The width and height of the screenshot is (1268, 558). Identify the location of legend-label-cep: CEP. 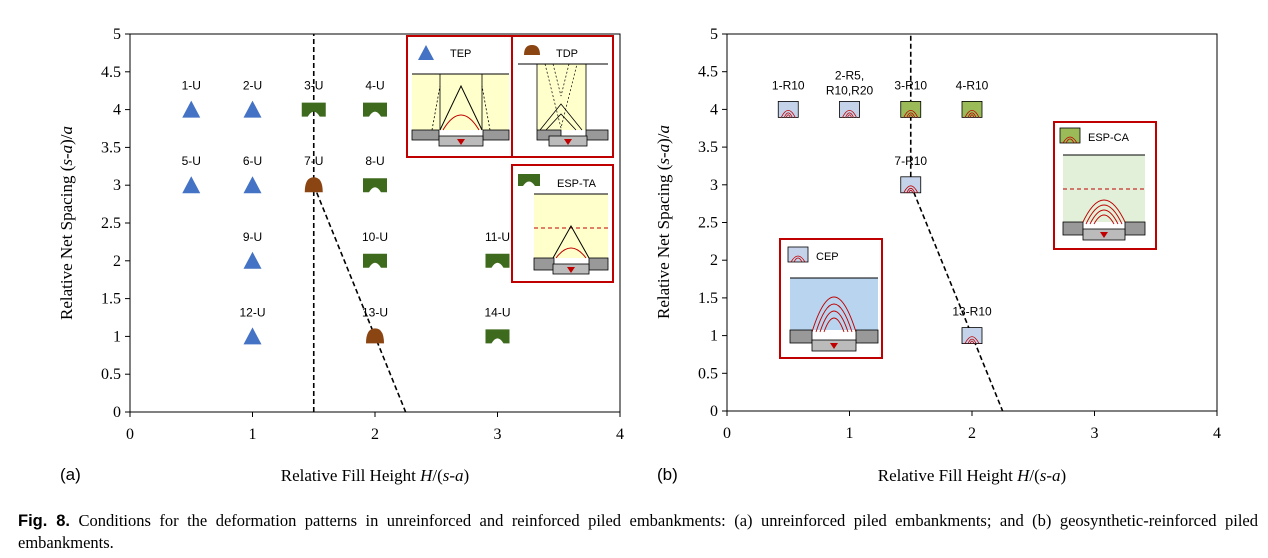
(827, 257).